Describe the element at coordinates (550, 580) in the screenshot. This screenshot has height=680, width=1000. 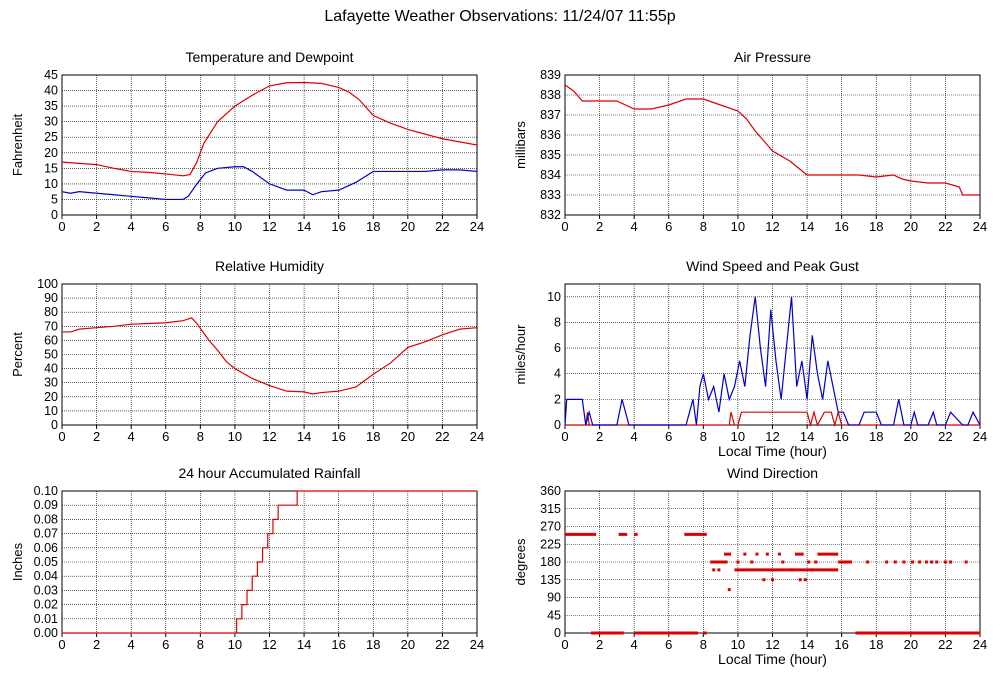
I see `y-tick-label: 135` at that location.